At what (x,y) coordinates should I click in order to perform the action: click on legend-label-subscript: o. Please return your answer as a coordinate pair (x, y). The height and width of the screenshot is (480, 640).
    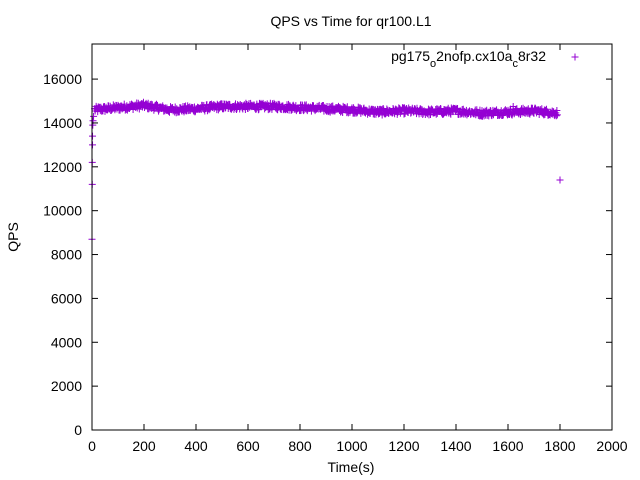
    Looking at the image, I should click on (433, 64).